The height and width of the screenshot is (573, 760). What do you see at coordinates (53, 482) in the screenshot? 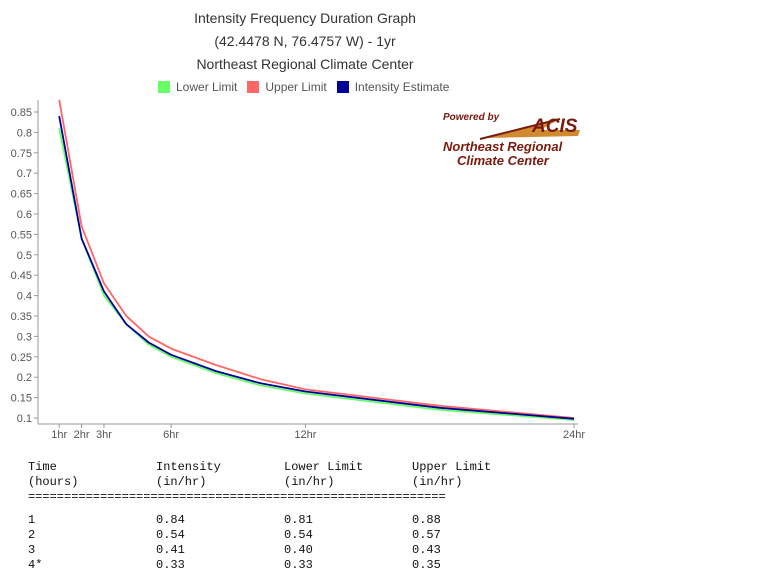
I see `table-header-time-unit: (hours)` at bounding box center [53, 482].